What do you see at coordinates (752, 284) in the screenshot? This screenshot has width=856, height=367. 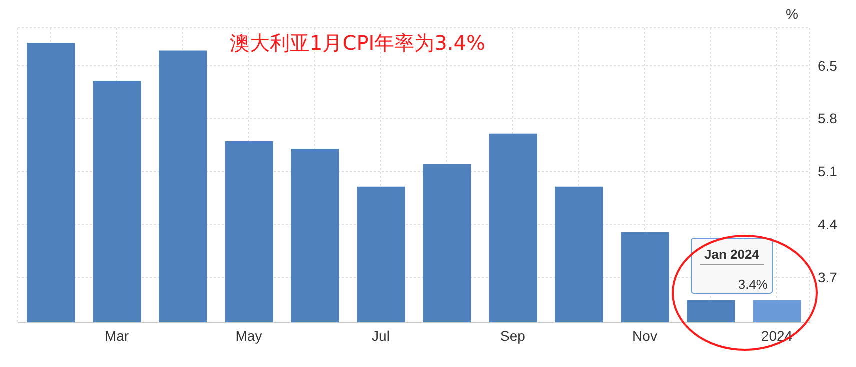 I see `annotation: 3.4%` at bounding box center [752, 284].